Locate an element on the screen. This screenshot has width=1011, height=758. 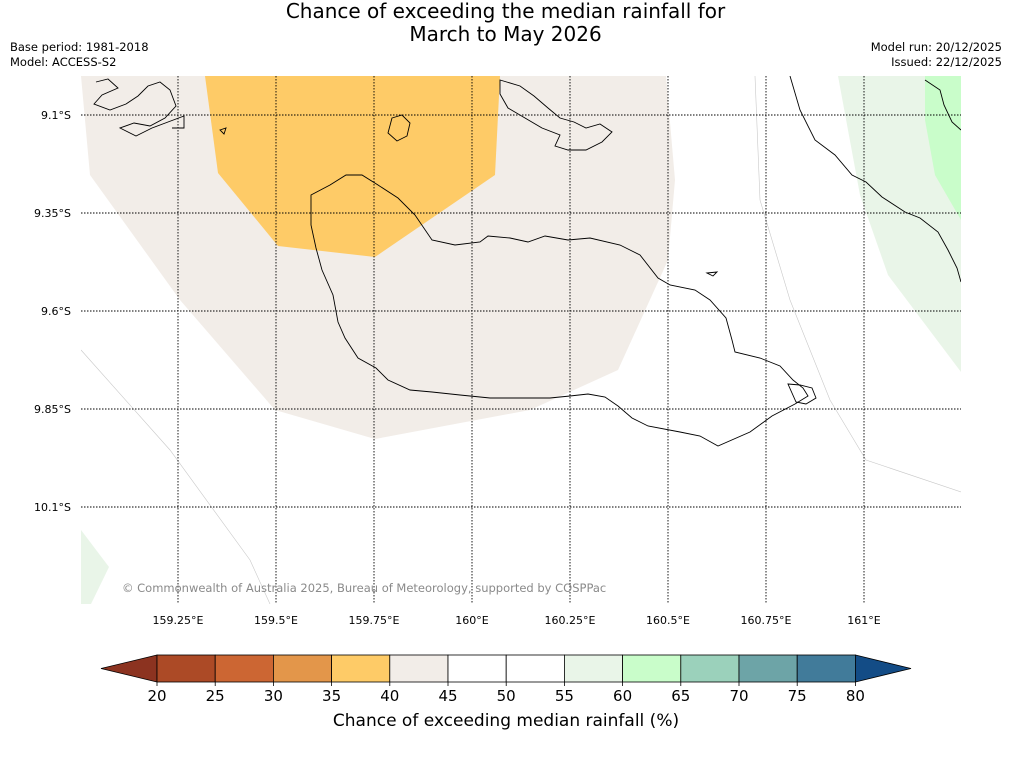
lon-label: 159.75°E is located at coordinates (374, 620).